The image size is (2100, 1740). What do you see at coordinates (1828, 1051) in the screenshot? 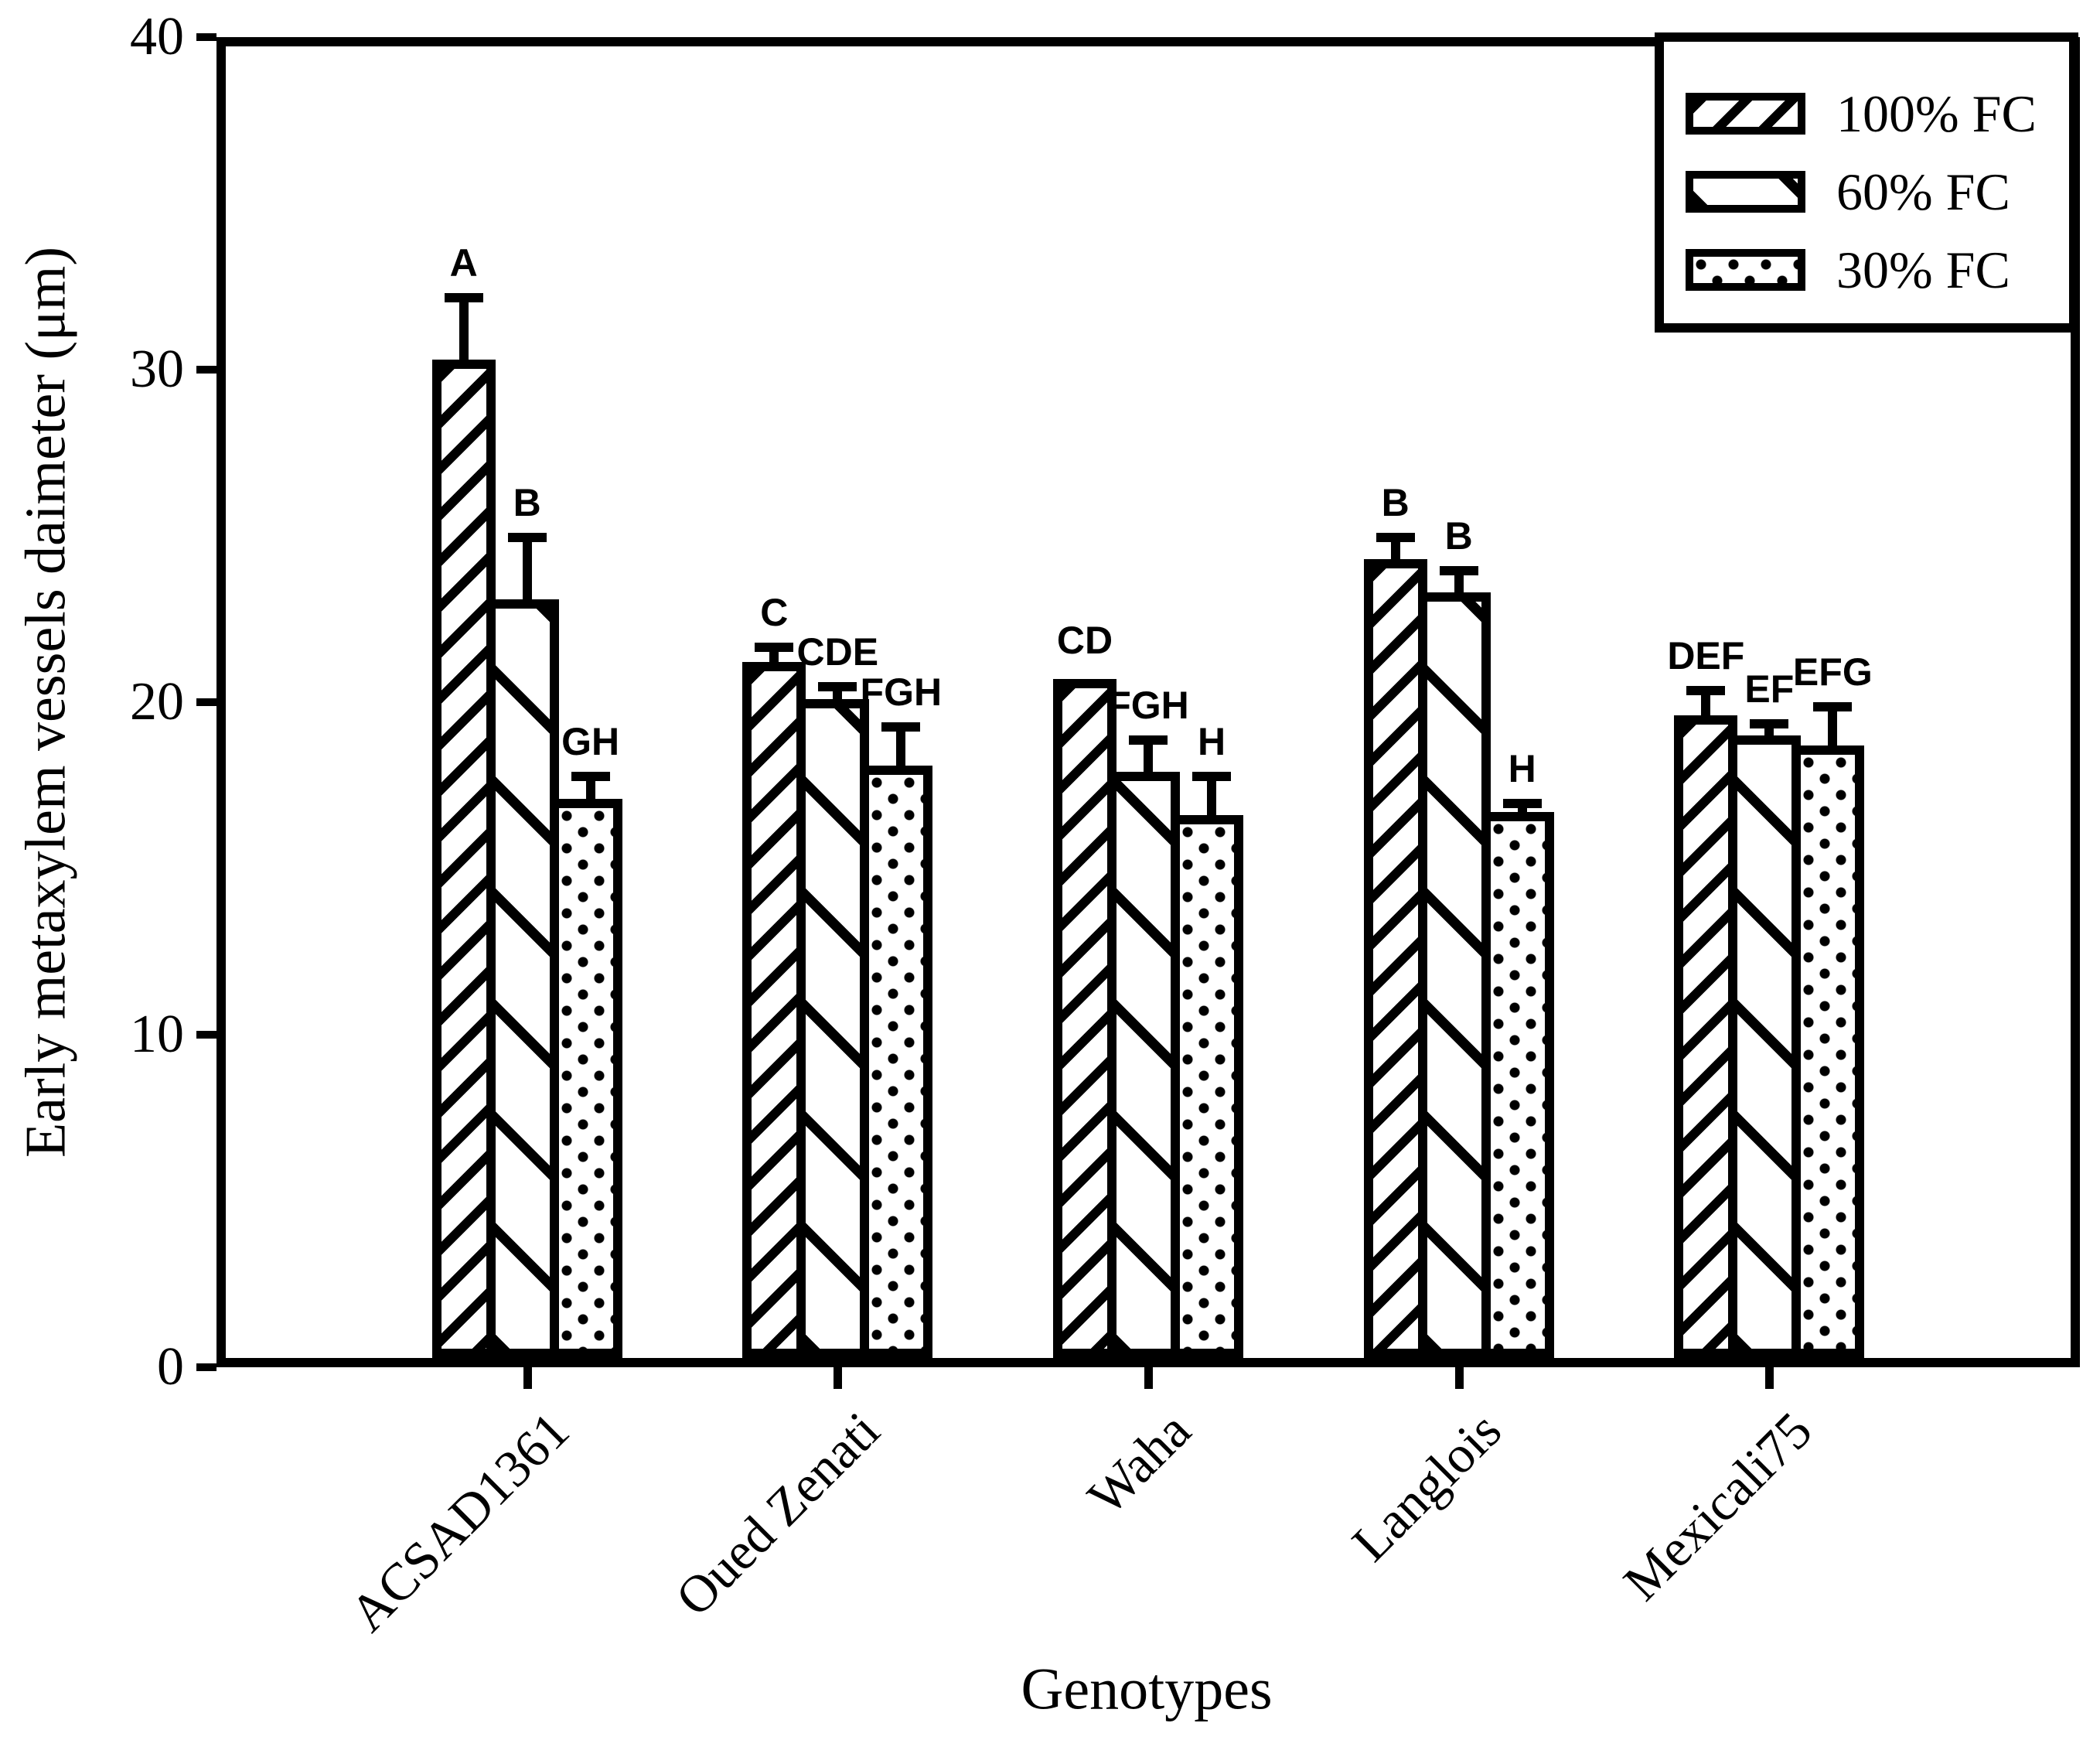
I see `bar-Mexicali75-30%-FC` at bounding box center [1828, 1051].